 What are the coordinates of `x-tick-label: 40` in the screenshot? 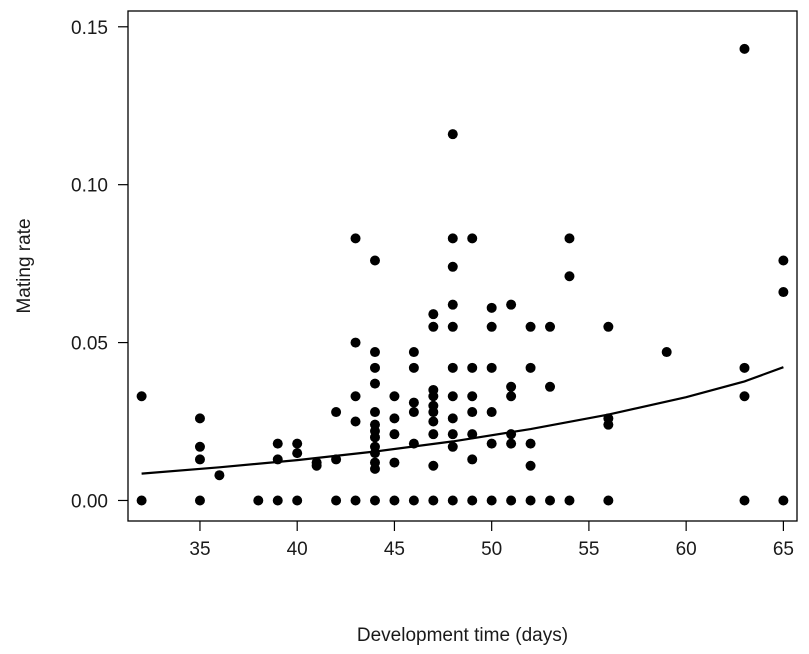 It's located at (297, 549).